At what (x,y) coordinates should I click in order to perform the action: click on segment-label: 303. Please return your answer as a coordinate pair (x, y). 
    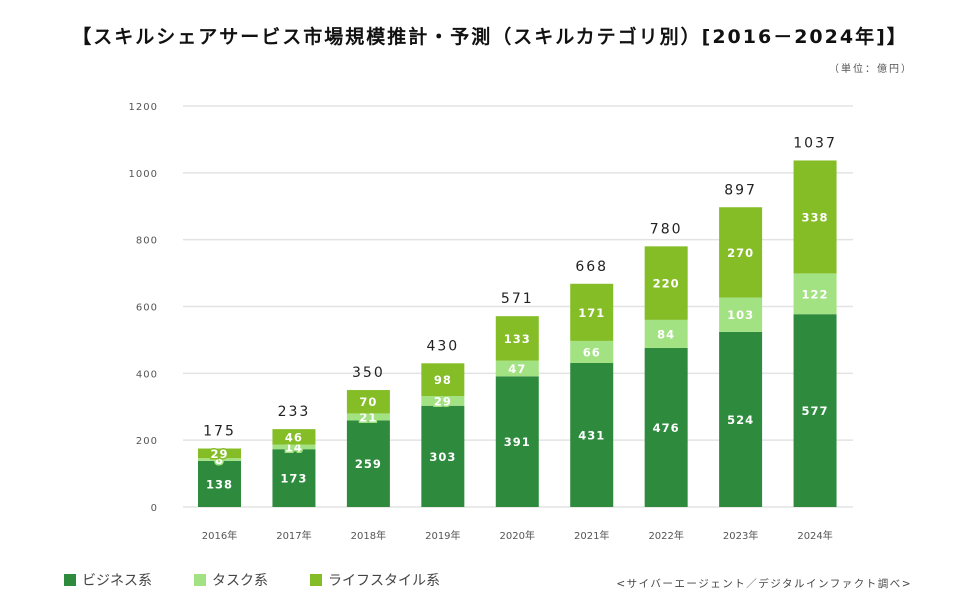
    Looking at the image, I should click on (442, 457).